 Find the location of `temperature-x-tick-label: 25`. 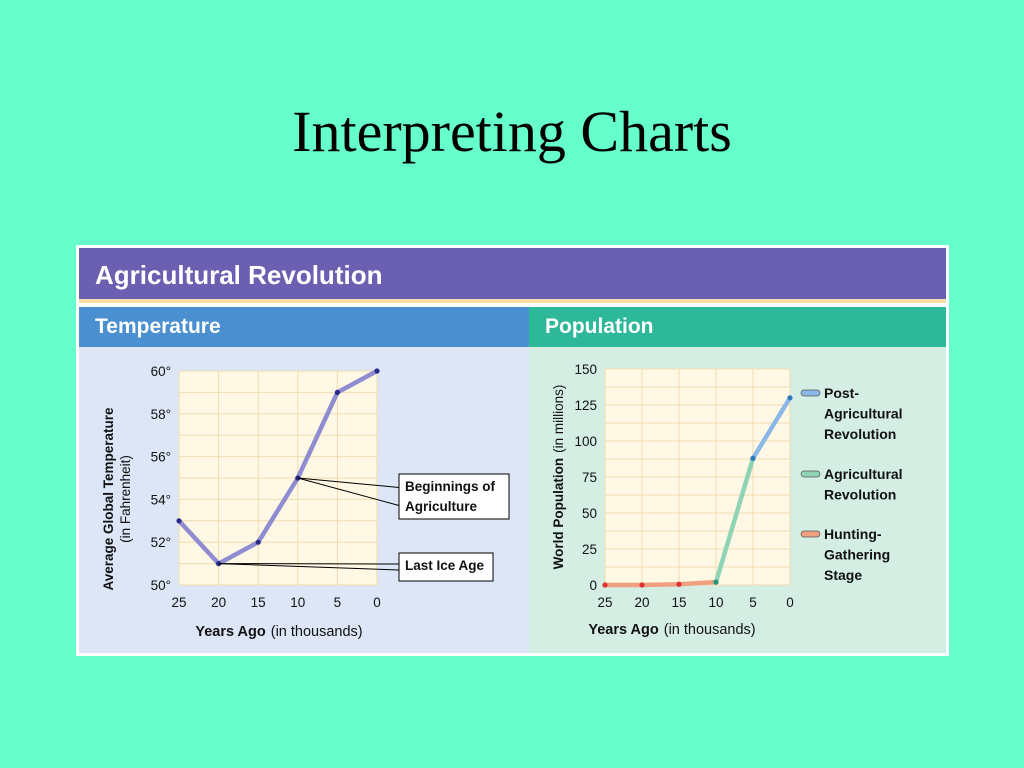

temperature-x-tick-label: 25 is located at coordinates (178, 602).